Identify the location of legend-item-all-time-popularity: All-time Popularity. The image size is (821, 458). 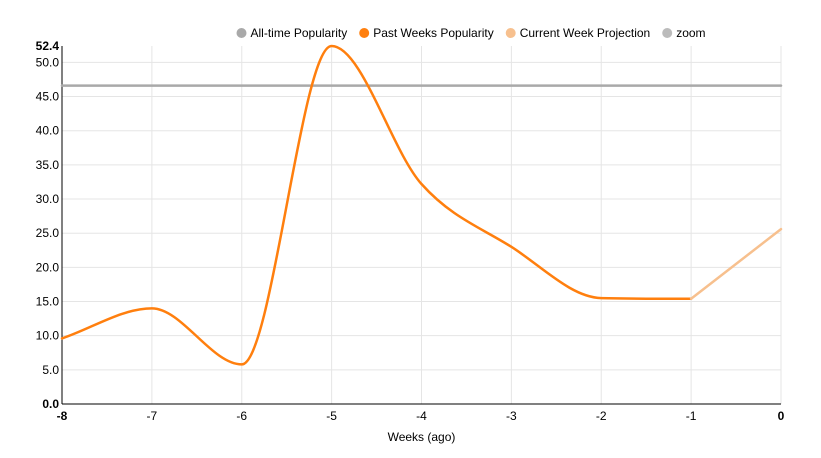
(292, 33).